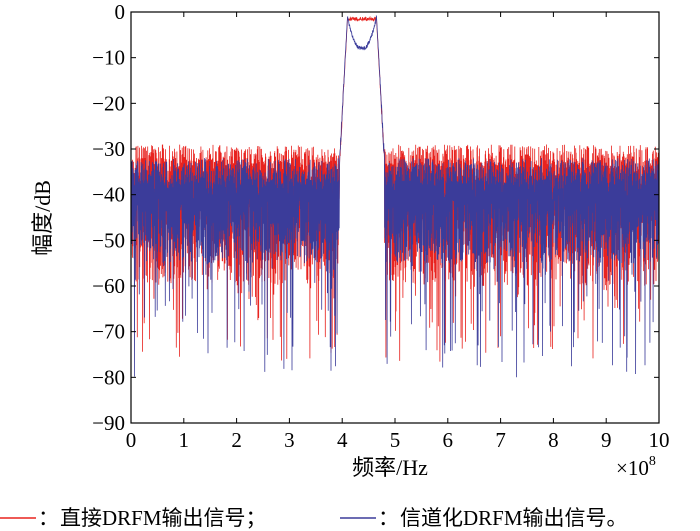 Image resolution: width=700 pixels, height=531 pixels. What do you see at coordinates (163, 518) in the screenshot?
I see `legend-label-direct: 直接DRFM输出信号；` at bounding box center [163, 518].